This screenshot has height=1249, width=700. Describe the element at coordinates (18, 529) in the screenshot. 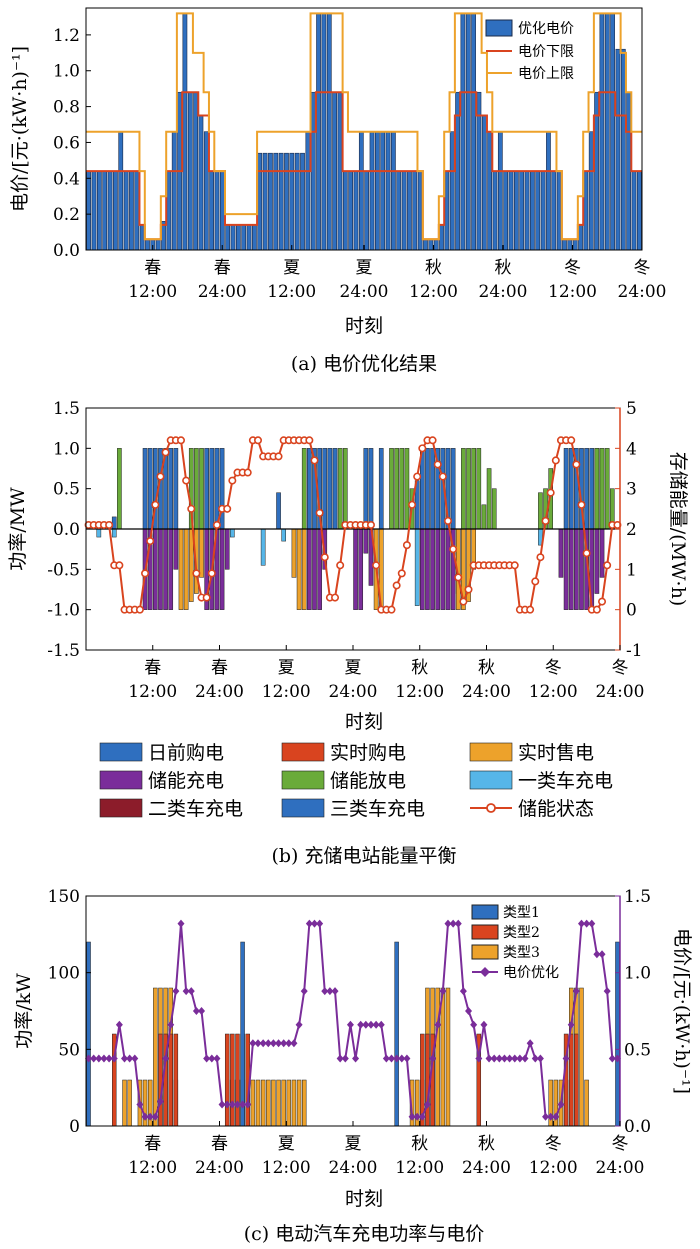

I see `chart-b-y-label: 功率/MW` at that location.